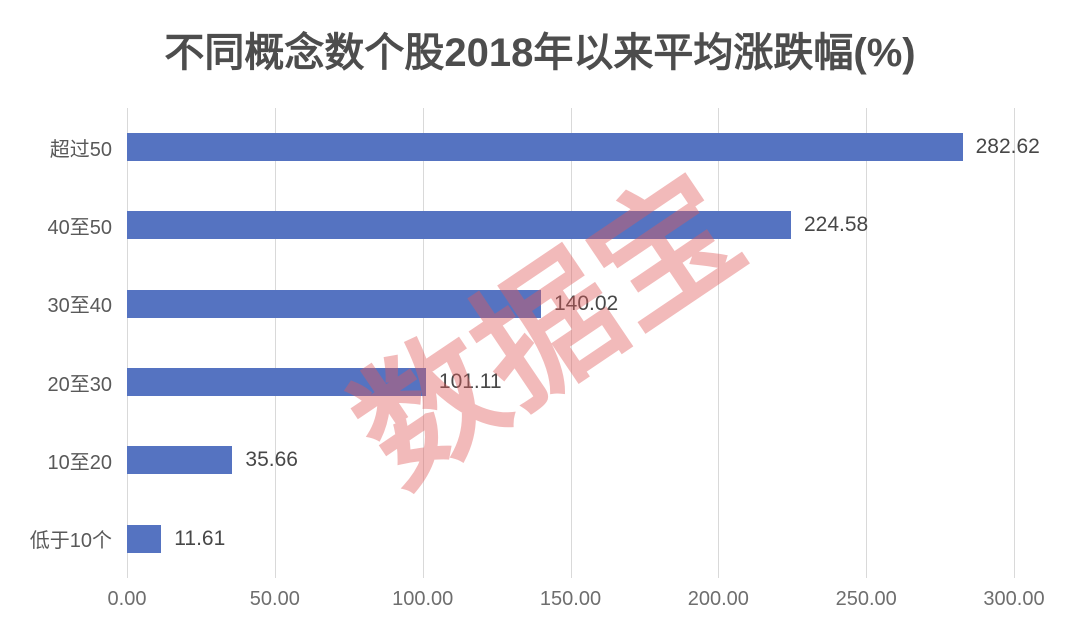 This screenshot has width=1080, height=632. I want to click on bar-area: 140.02, so click(603, 304).